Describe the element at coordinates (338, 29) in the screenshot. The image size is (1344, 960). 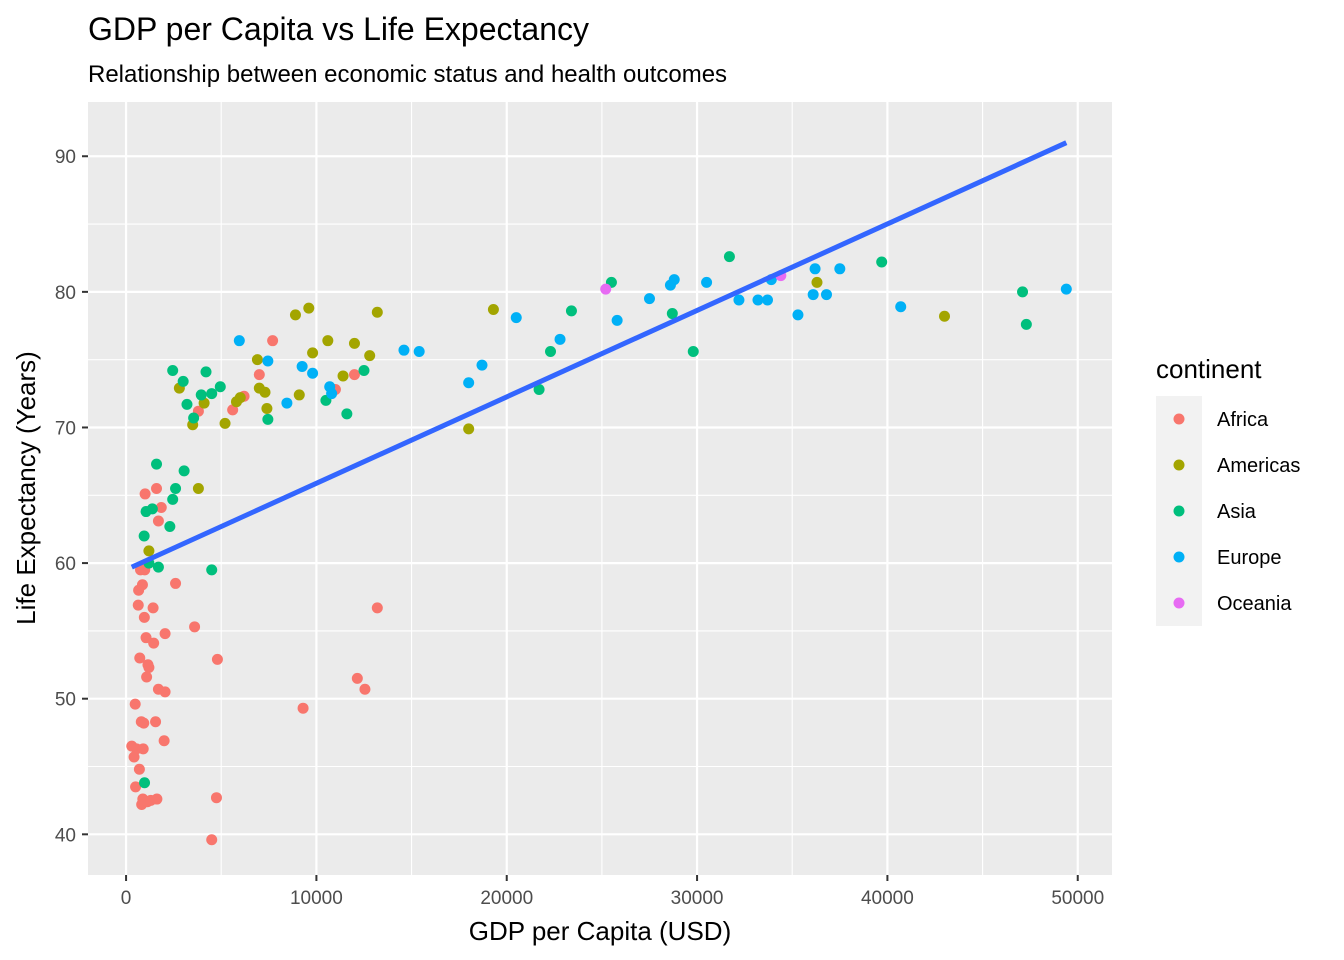
I see `chart-title: GDP per Capita vs Life Expectancy` at that location.